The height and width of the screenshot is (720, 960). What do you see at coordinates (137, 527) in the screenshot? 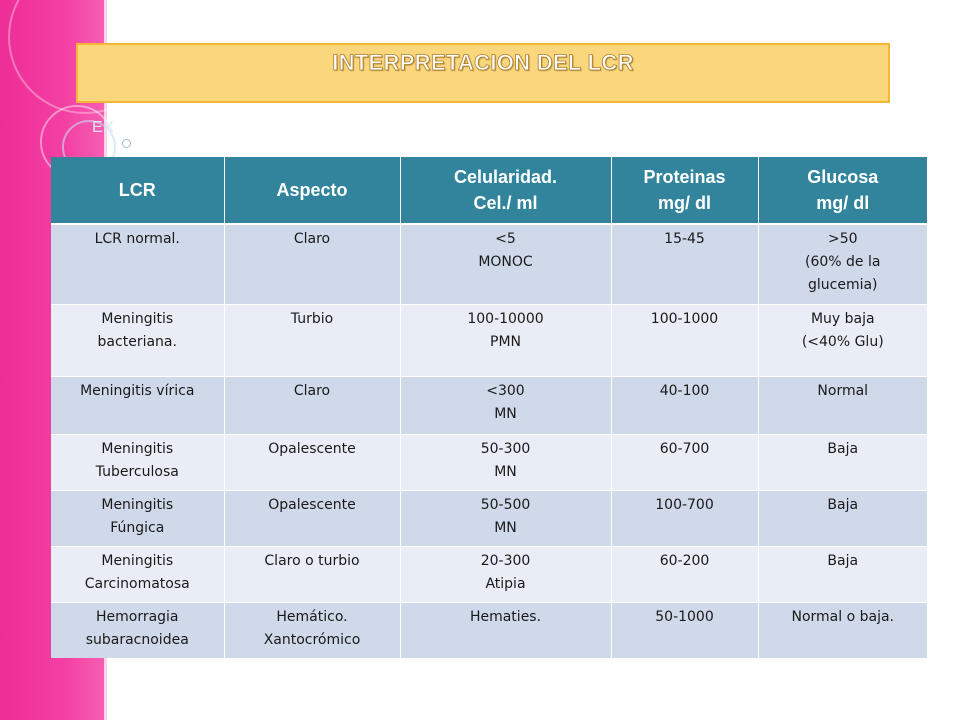
I see `cell-text-line: Fúngica` at bounding box center [137, 527].